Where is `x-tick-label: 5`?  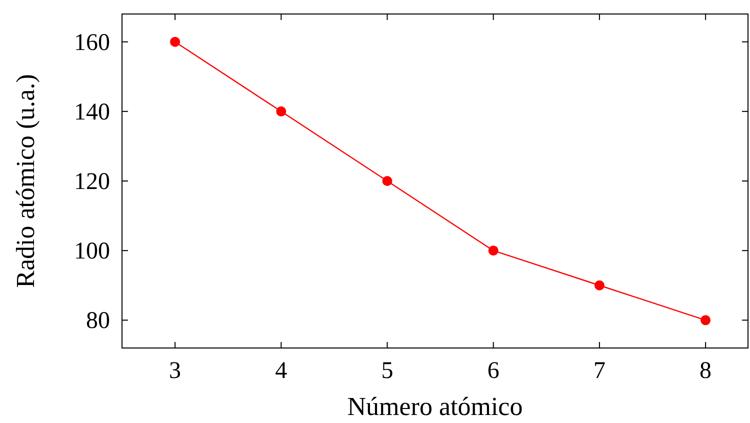 x-tick-label: 5 is located at coordinates (387, 371).